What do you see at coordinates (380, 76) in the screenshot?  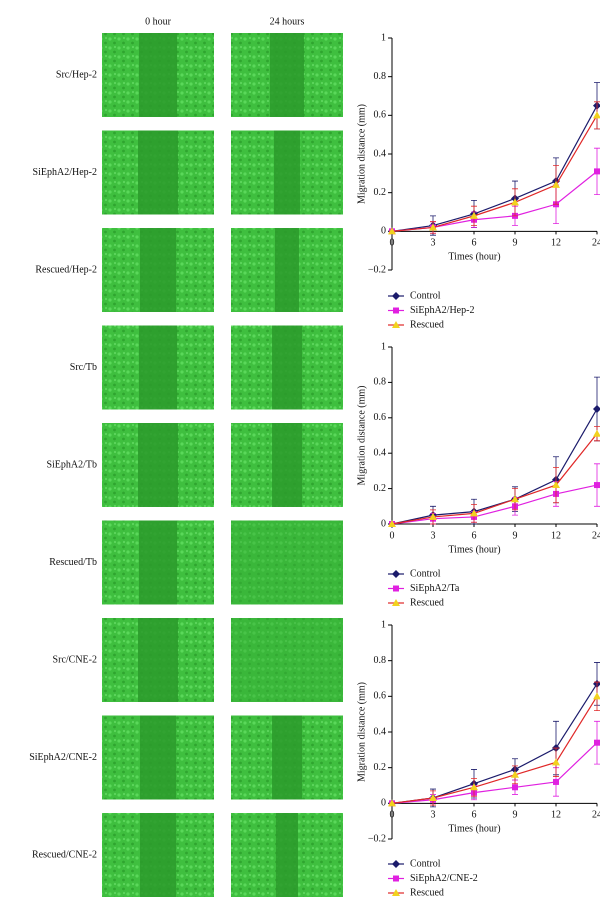 I see `y-tick-label: 0.8` at bounding box center [380, 76].